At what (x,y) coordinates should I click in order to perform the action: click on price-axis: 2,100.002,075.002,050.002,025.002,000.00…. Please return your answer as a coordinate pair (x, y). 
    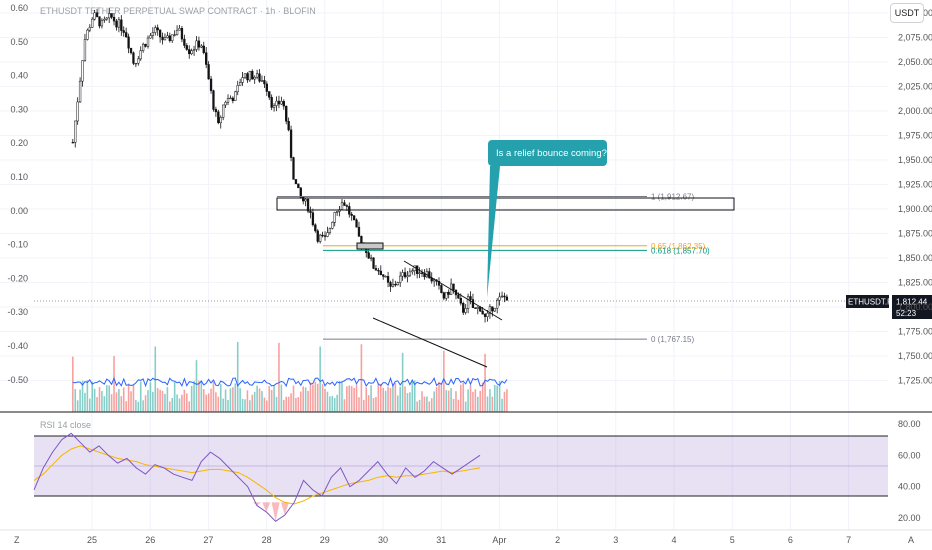
    Looking at the image, I should click on (915, 197).